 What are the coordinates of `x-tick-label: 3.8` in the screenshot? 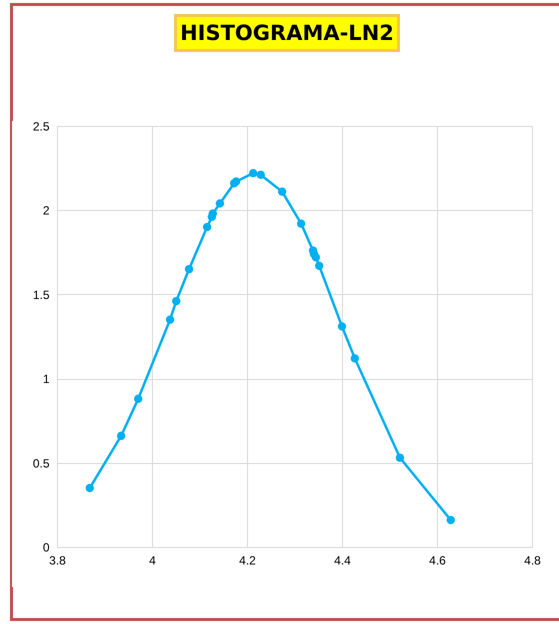 It's located at (57, 561).